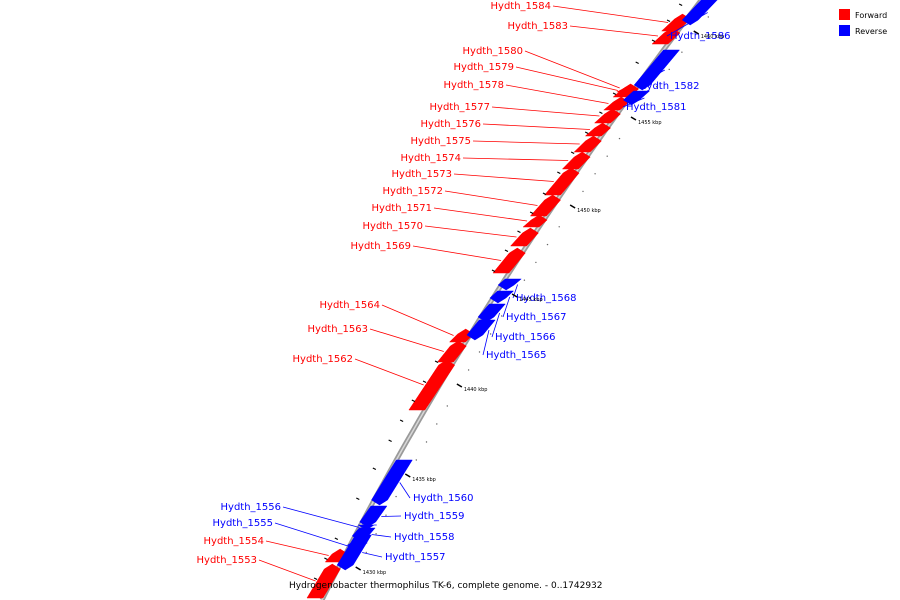 This screenshot has height=600, width=900. Describe the element at coordinates (474, 85) in the screenshot. I see `gene-label-hydth-1578: Hydth_1578` at that location.